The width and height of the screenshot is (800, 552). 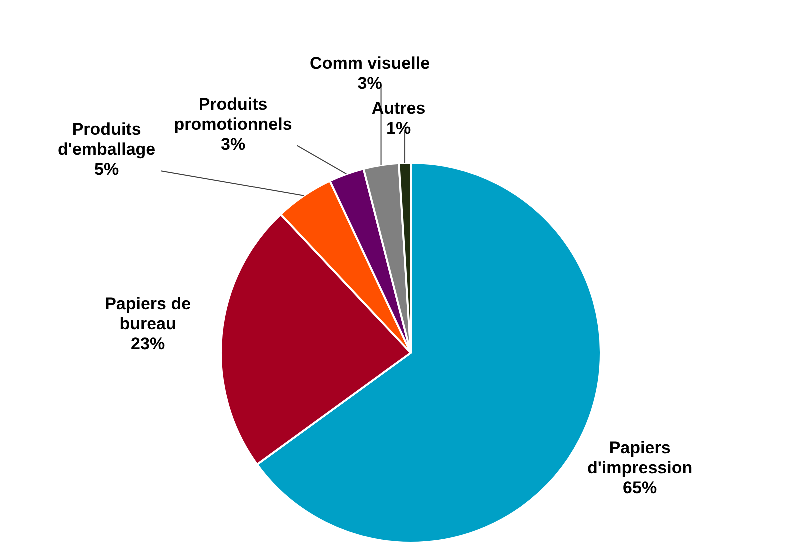 What do you see at coordinates (370, 63) in the screenshot?
I see `slice-label: Comm visuelle` at bounding box center [370, 63].